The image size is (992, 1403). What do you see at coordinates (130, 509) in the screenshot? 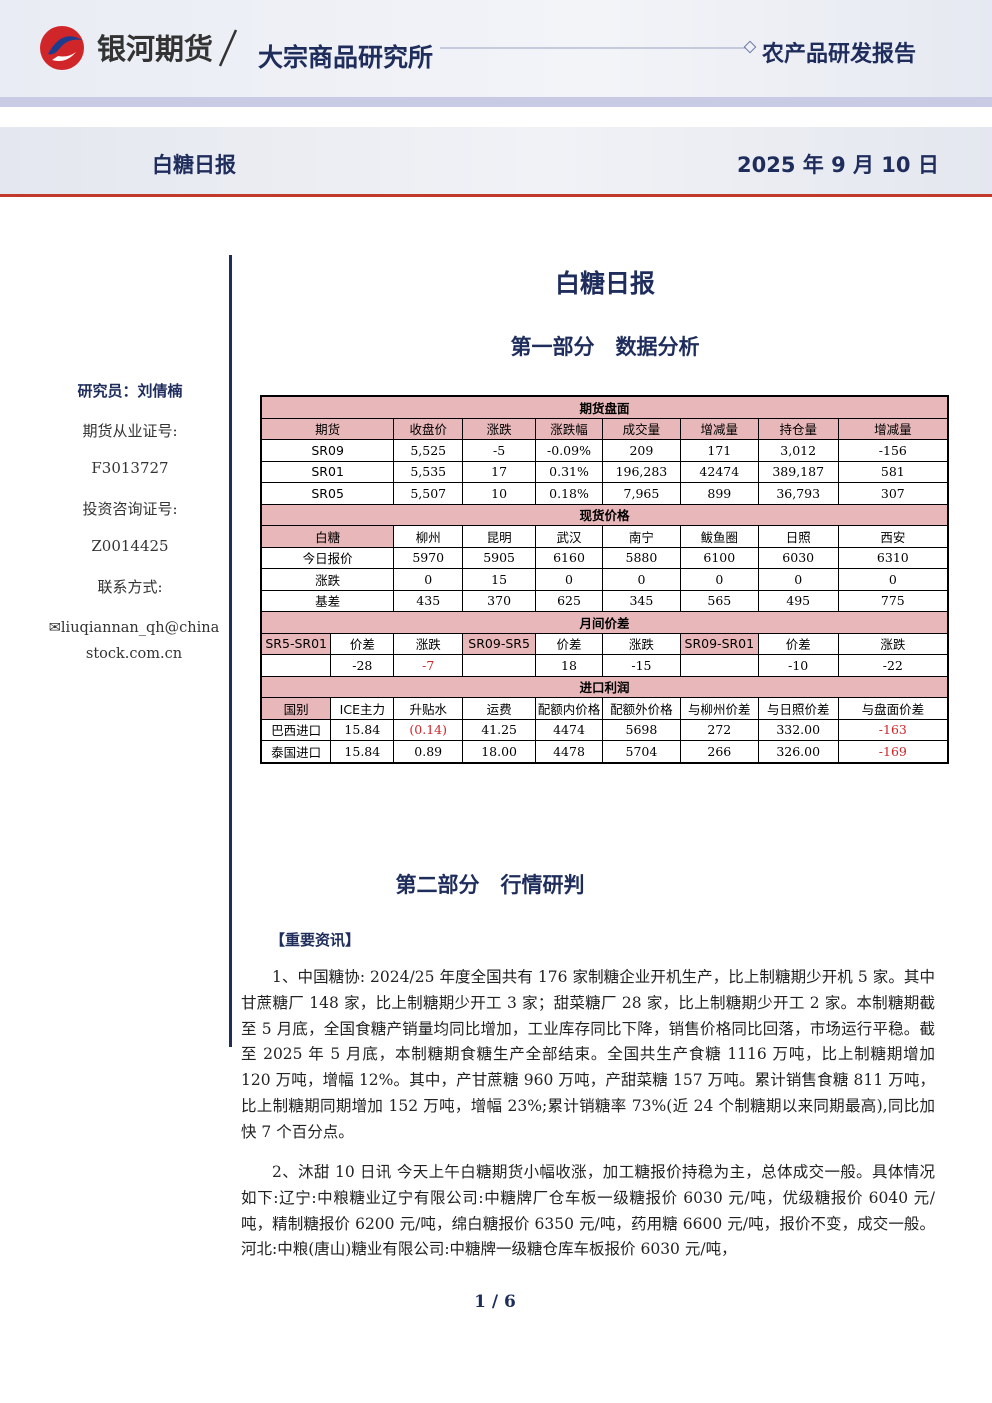
I see `license-label: 投资咨询证号:` at bounding box center [130, 509].